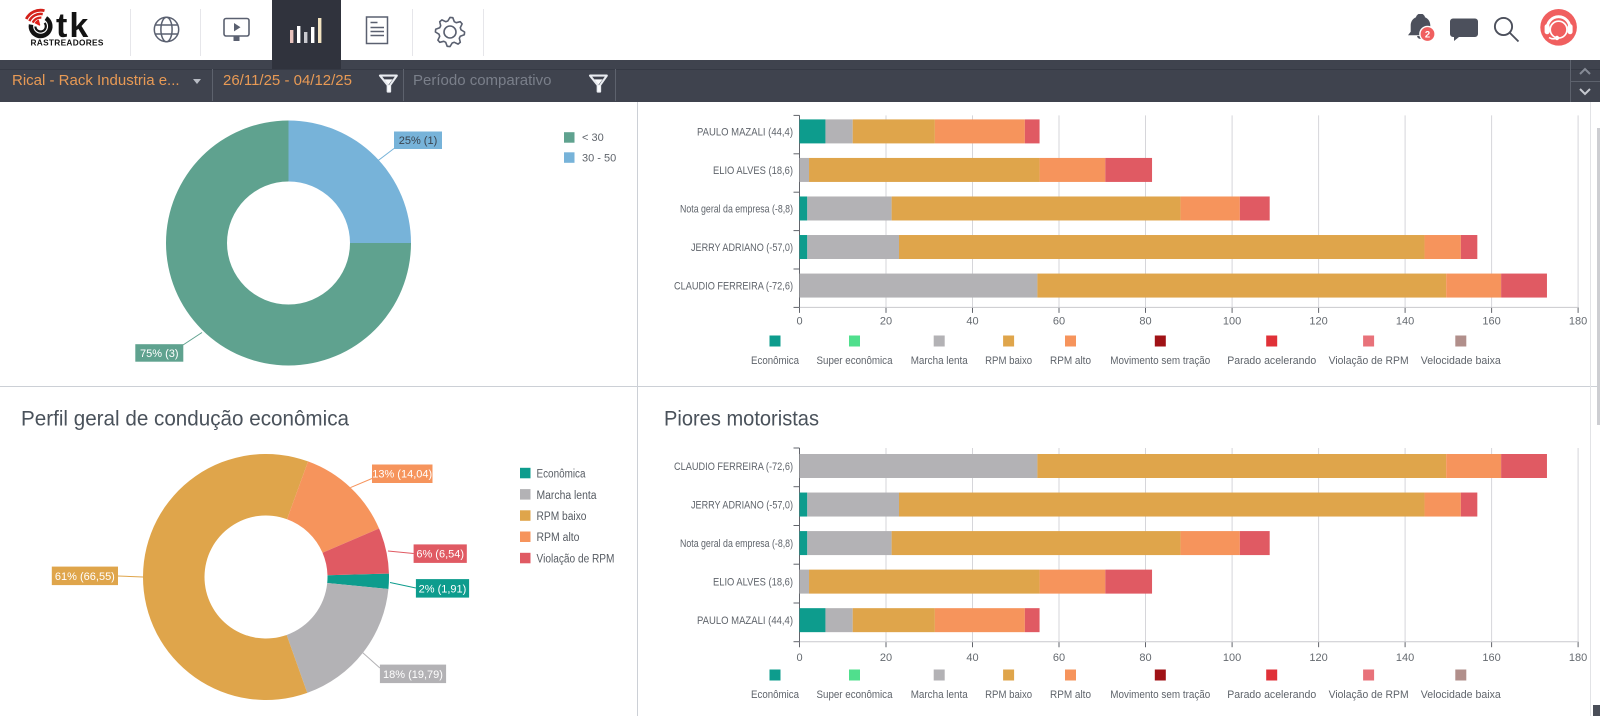 This screenshot has width=1600, height=716. What do you see at coordinates (599, 158) in the screenshot?
I see `svg-text: 30 - 50` at bounding box center [599, 158].